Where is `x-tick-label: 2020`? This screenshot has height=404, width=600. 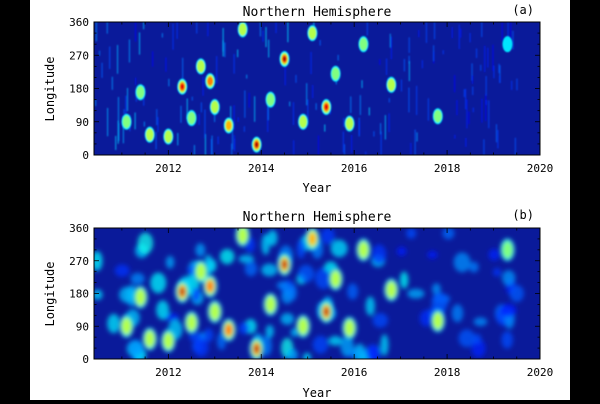
x-tick-label: 2020 is located at coordinates (540, 372).